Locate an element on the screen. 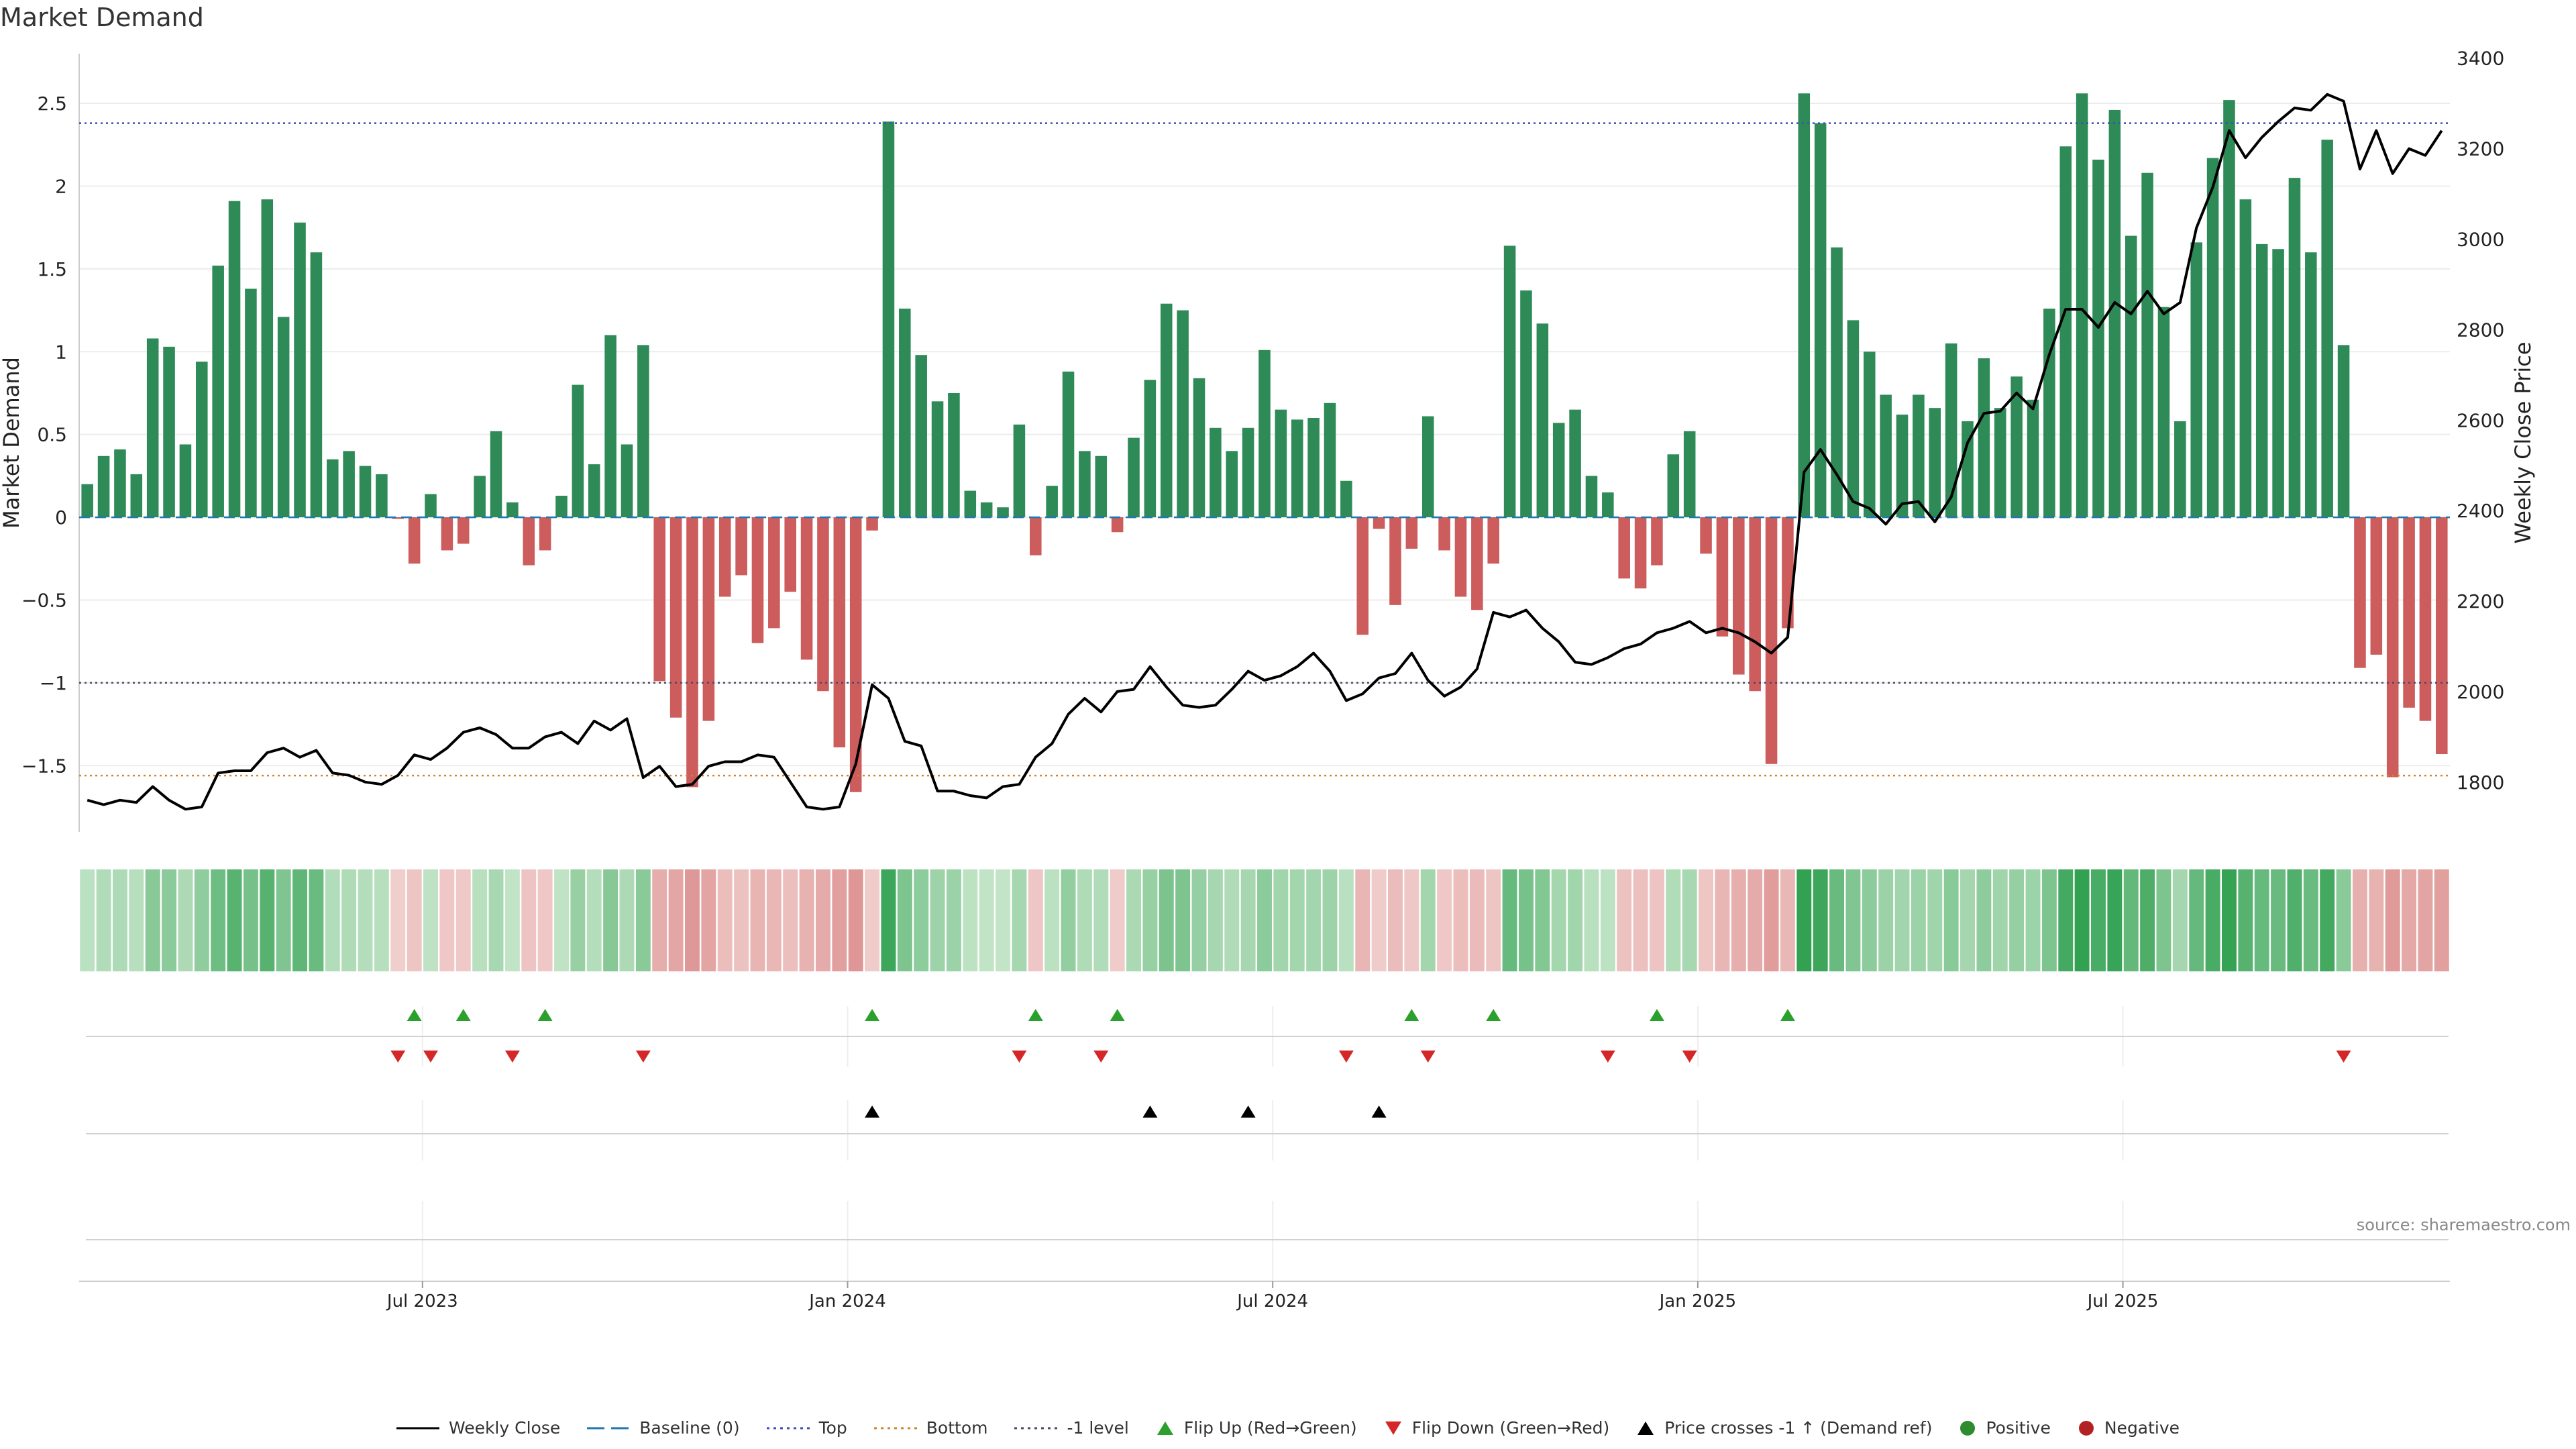 The height and width of the screenshot is (1449, 2576). legend-item-minus-one: -1 level is located at coordinates (1071, 1428).